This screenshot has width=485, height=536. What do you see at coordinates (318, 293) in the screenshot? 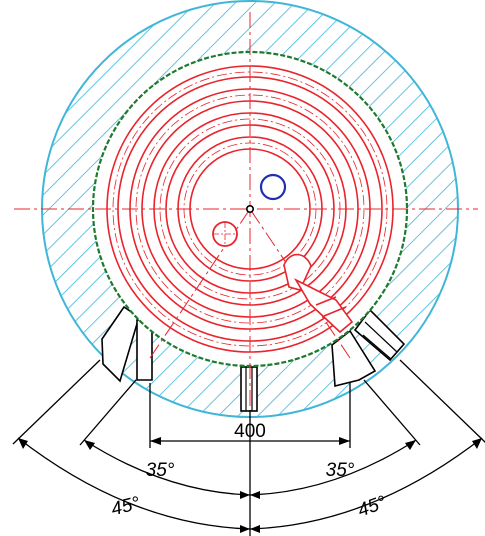
I see `coil-outlet` at bounding box center [318, 293].